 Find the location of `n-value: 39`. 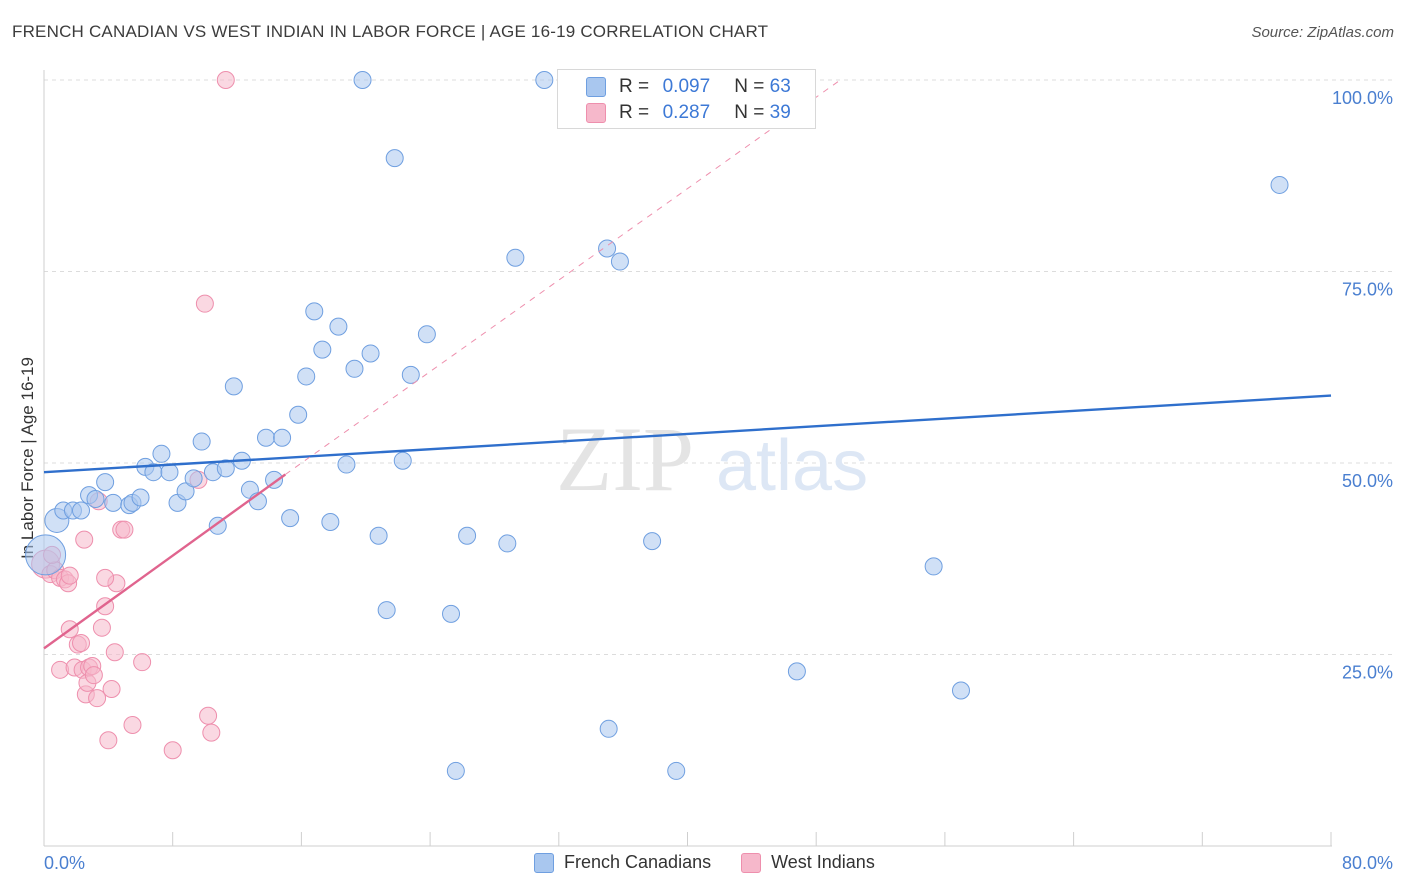

n-value: 39 is located at coordinates (780, 112).